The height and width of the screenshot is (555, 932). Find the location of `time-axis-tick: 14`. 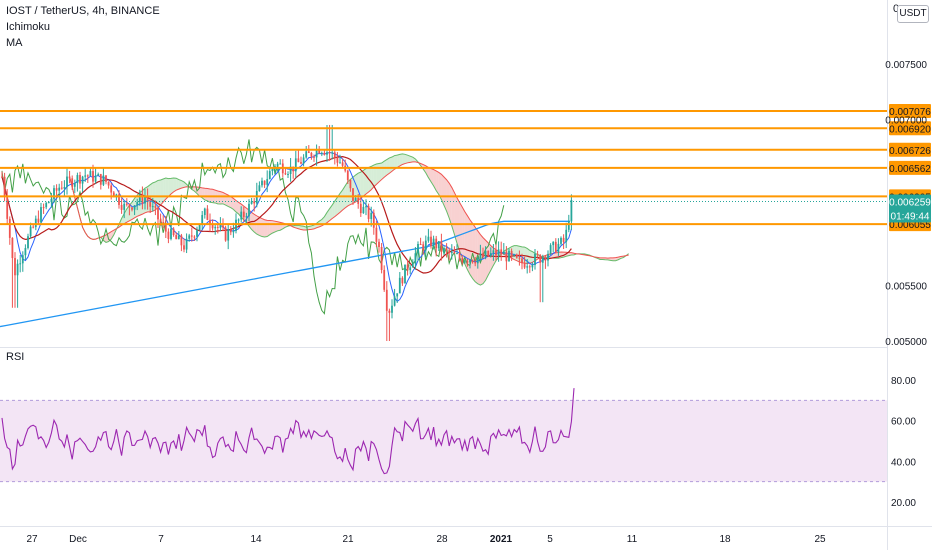

time-axis-tick: 14 is located at coordinates (256, 539).